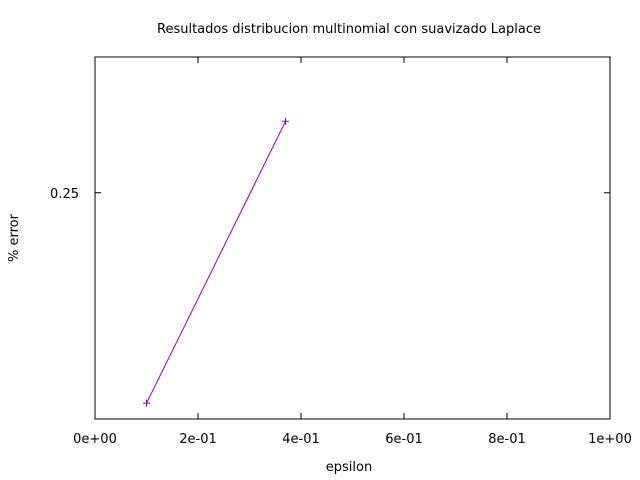  Describe the element at coordinates (301, 439) in the screenshot. I see `x-tick-label: 4e-01` at that location.